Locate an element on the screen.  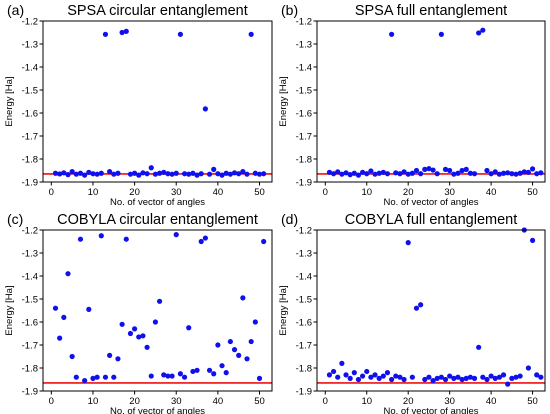
panel-label: (d) is located at coordinates (289, 219).